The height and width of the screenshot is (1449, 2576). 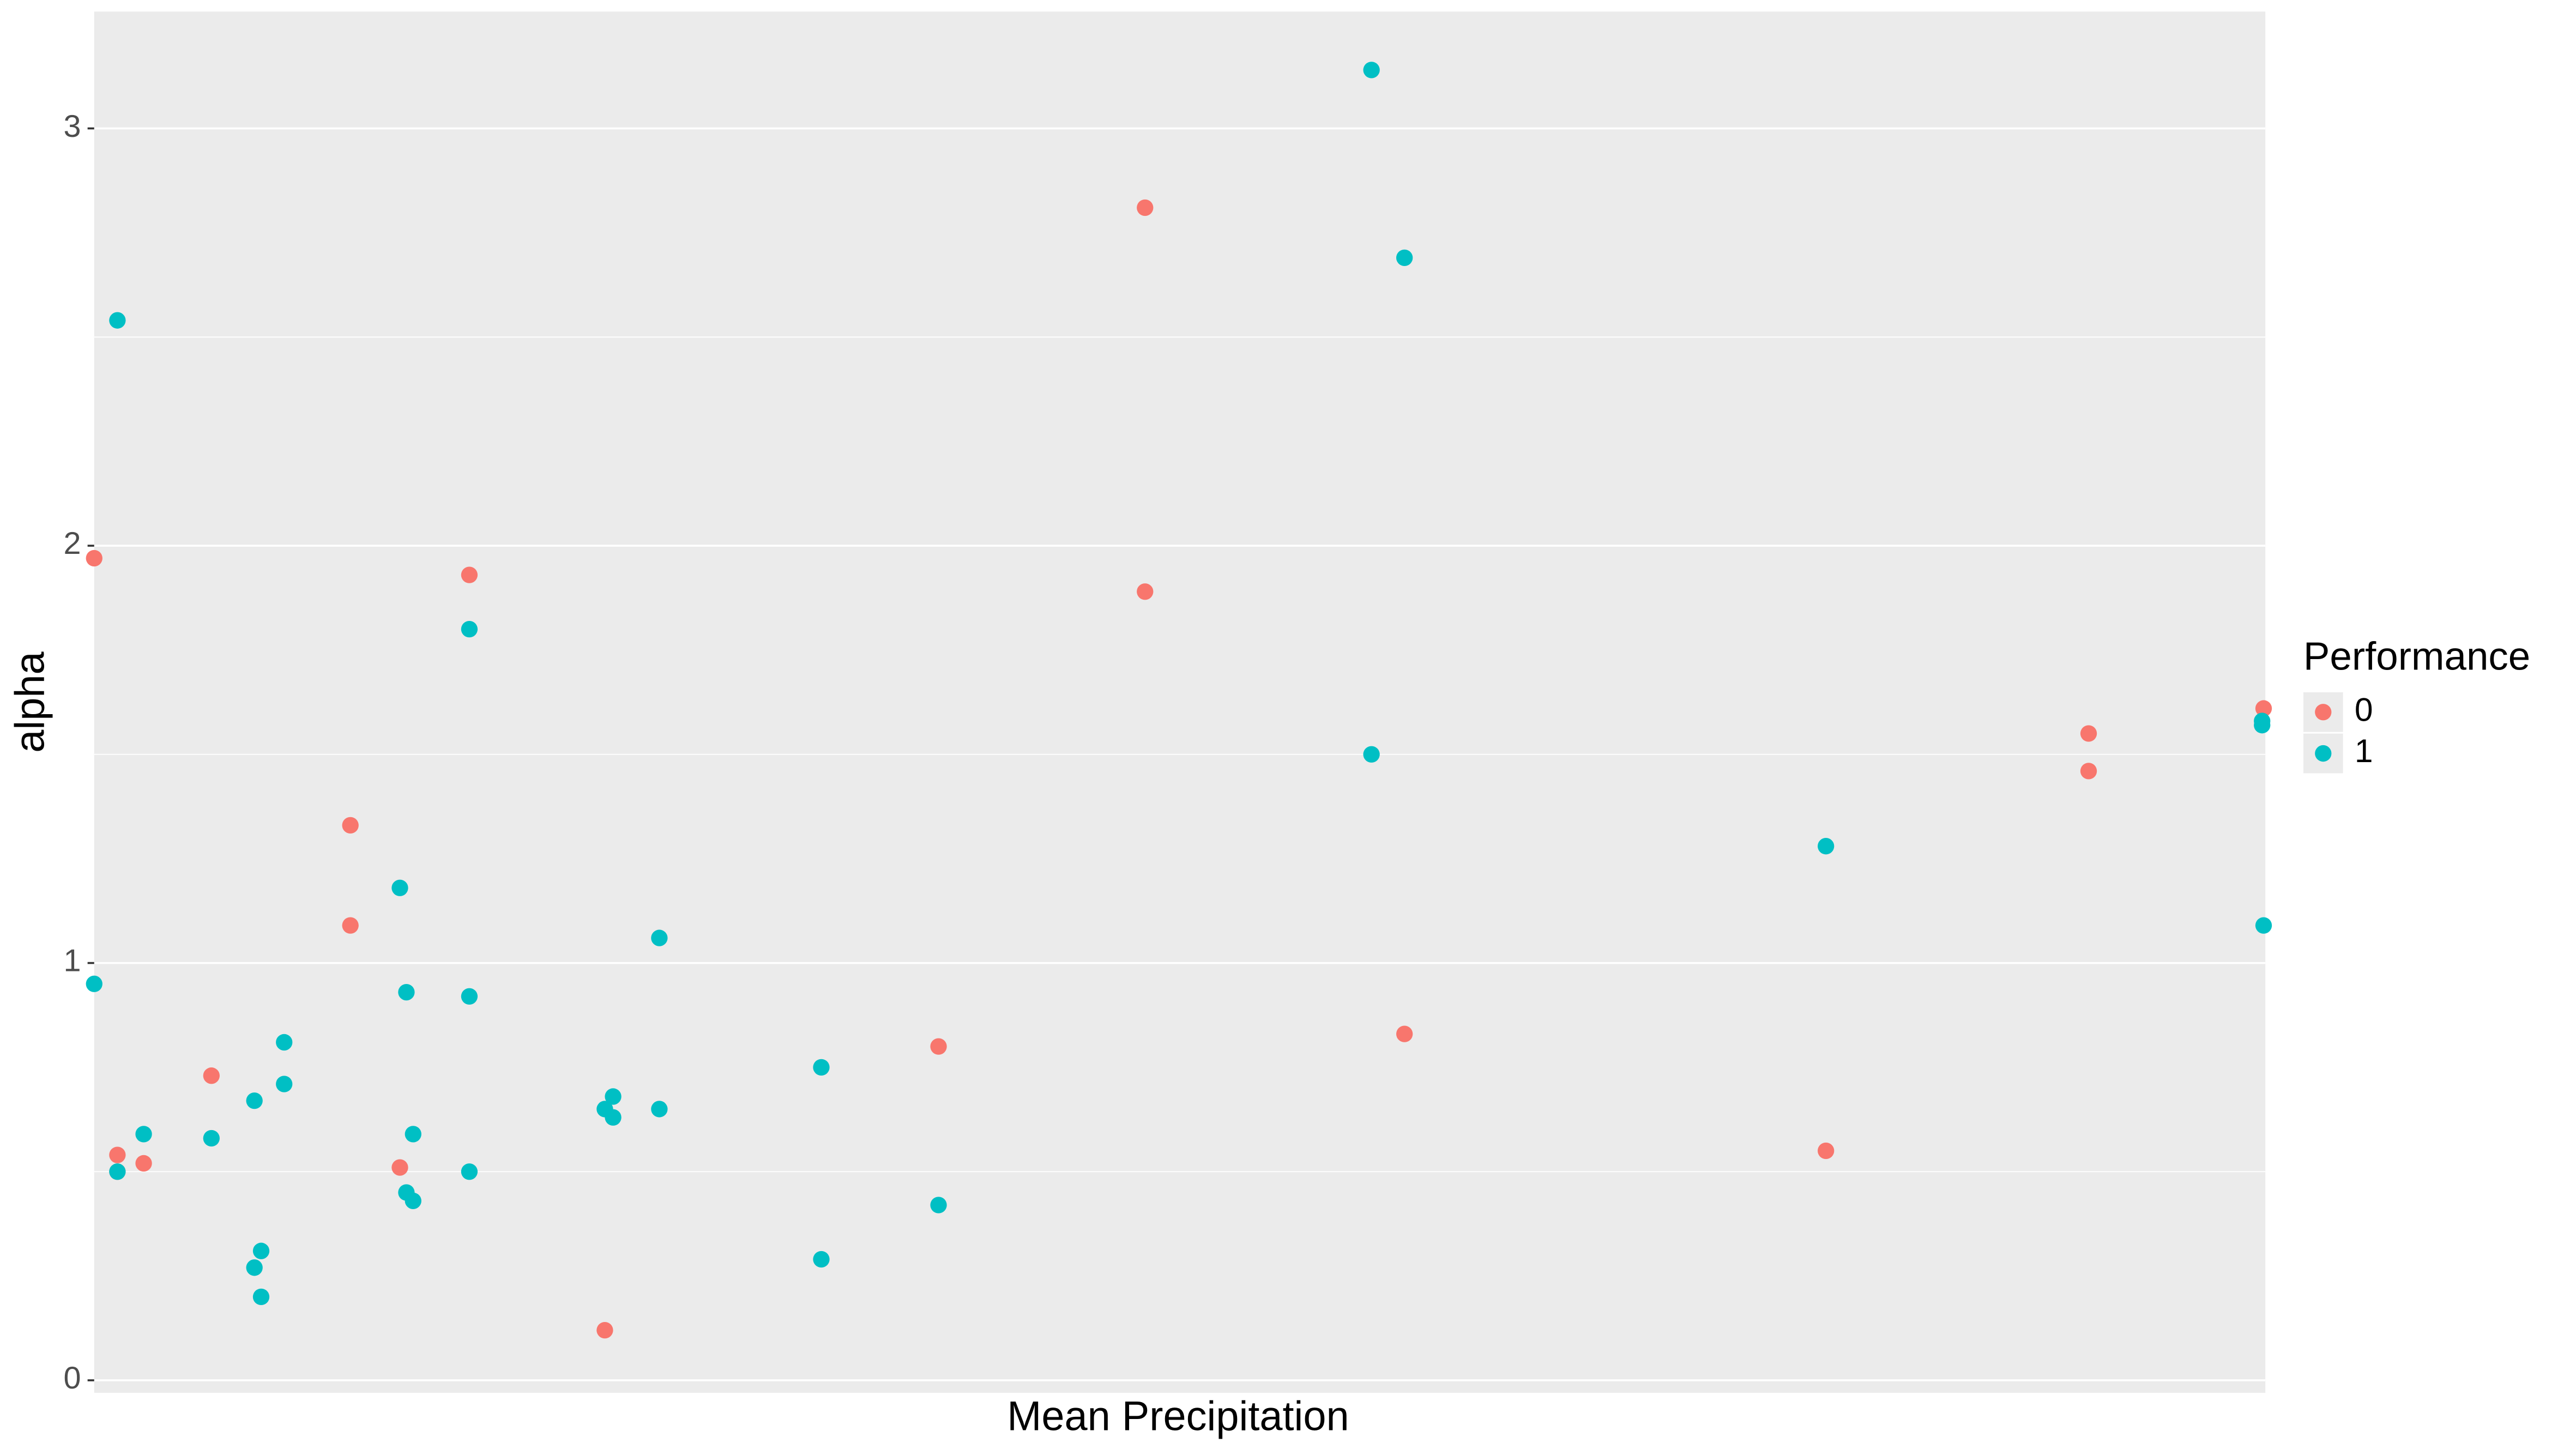 What do you see at coordinates (2364, 709) in the screenshot?
I see `legend-label: 0` at bounding box center [2364, 709].